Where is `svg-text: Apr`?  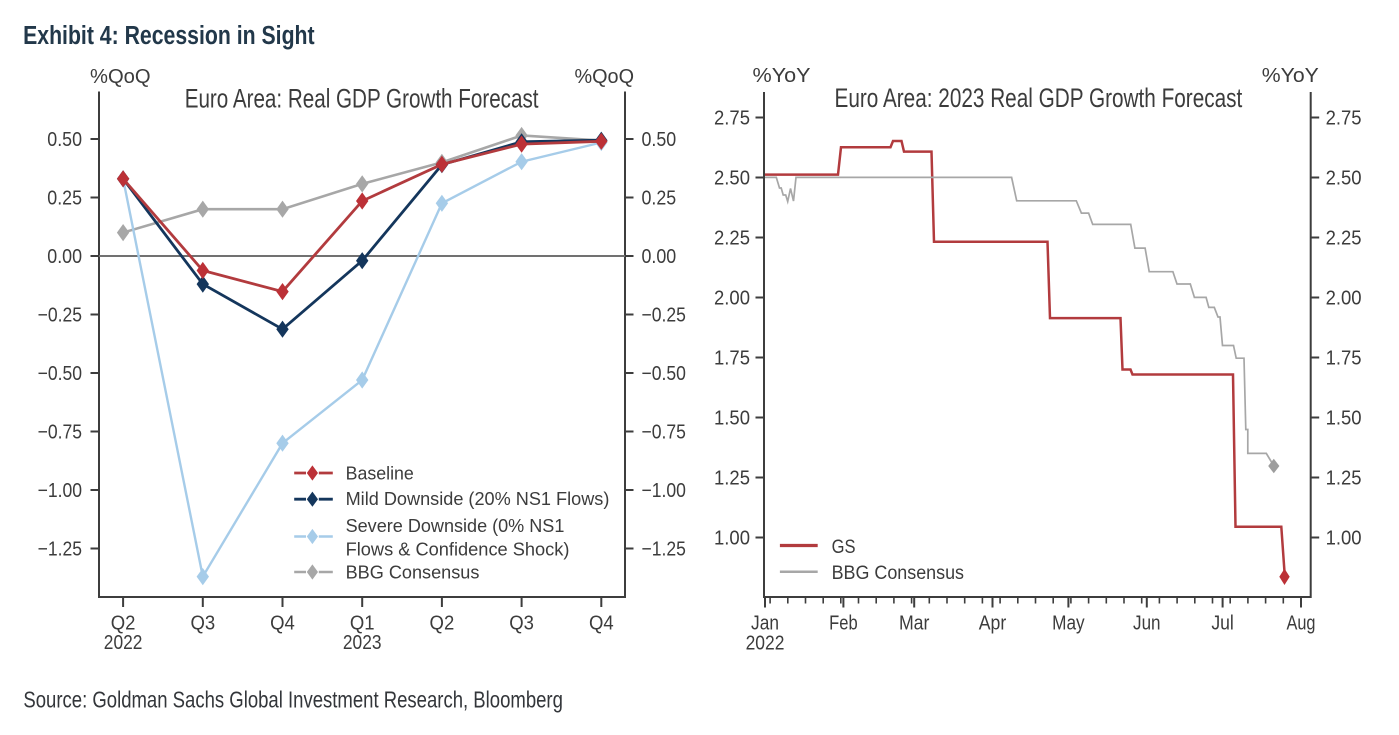
svg-text: Apr is located at coordinates (993, 624).